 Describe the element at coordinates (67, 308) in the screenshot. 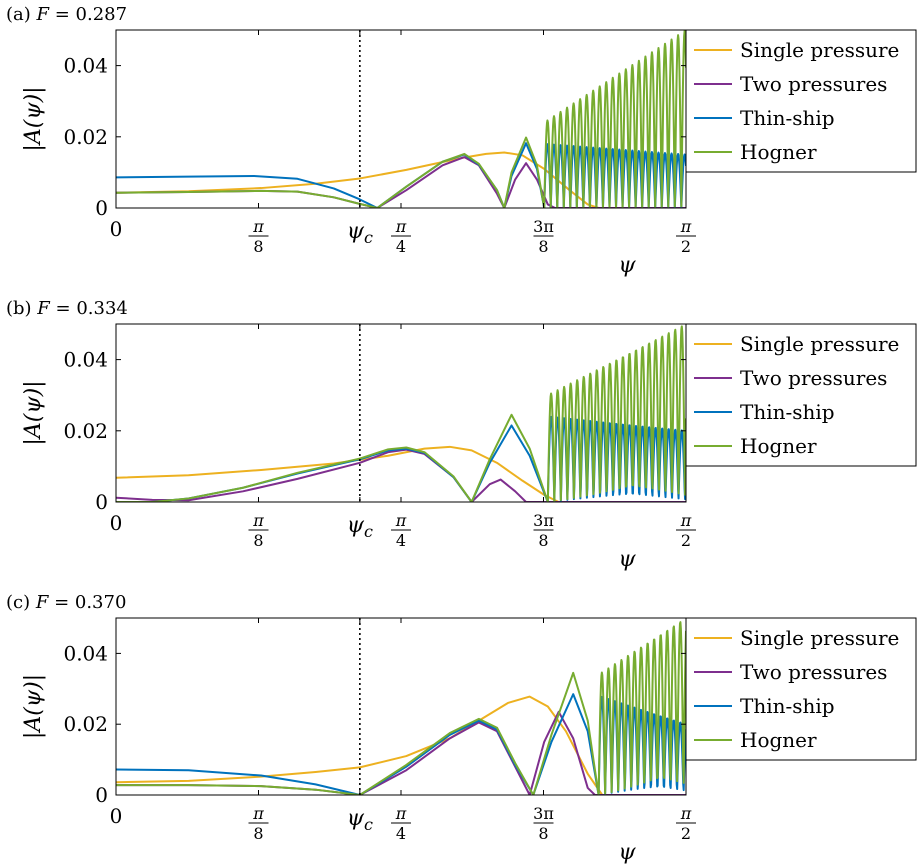

I see `chart-title: (b) F = 0.334` at that location.